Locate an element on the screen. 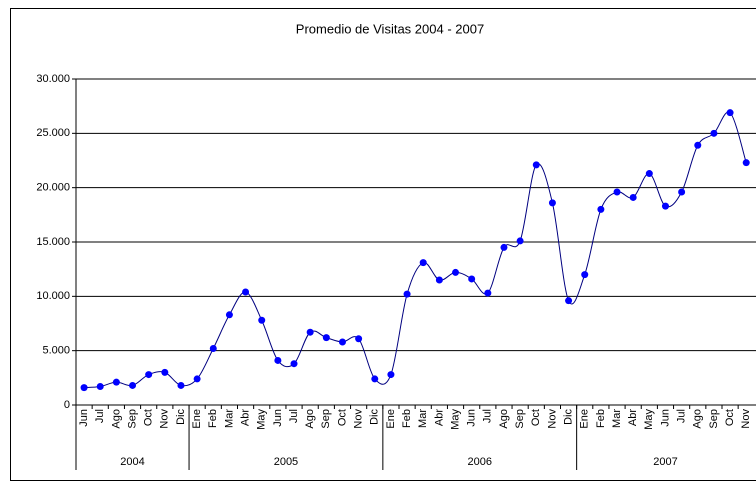 This screenshot has width=756, height=483. chart-title: Promedio de Visitas 2004 - 2007 is located at coordinates (390, 28).